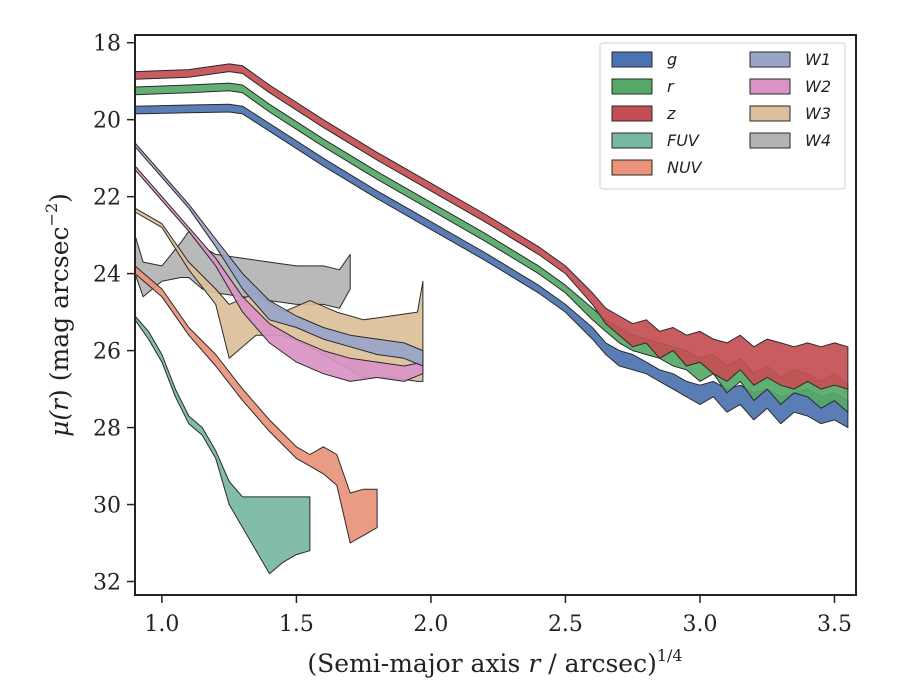 Image resolution: width=900 pixels, height=700 pixels. Describe the element at coordinates (685, 167) in the screenshot. I see `legend-label-nuv: NUV` at that location.